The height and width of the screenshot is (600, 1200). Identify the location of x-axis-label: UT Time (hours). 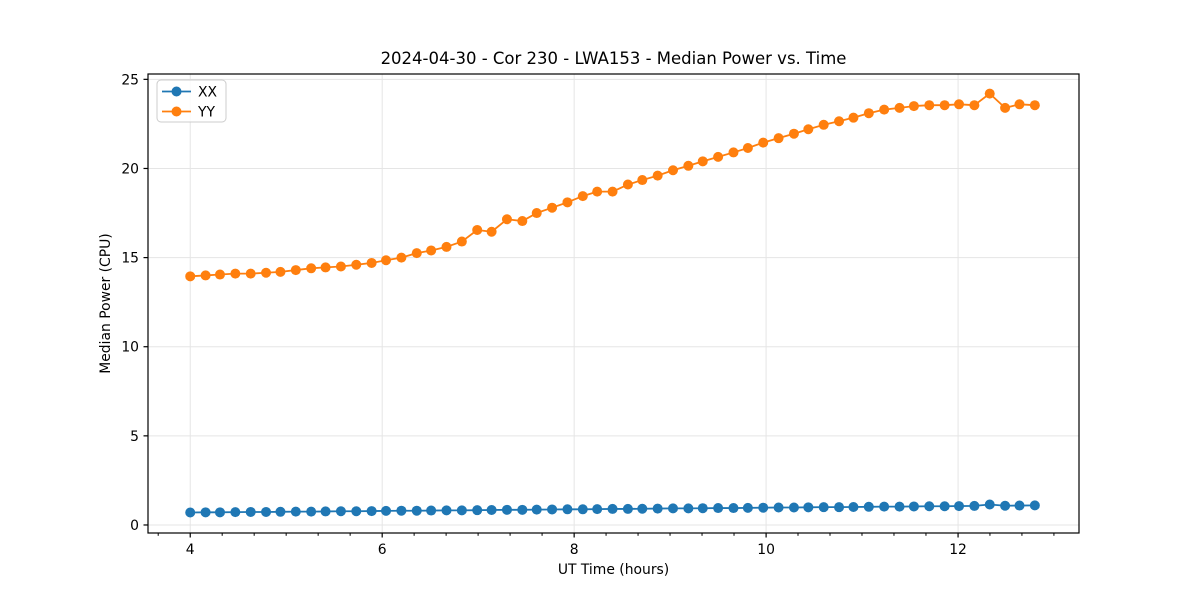
(613, 570).